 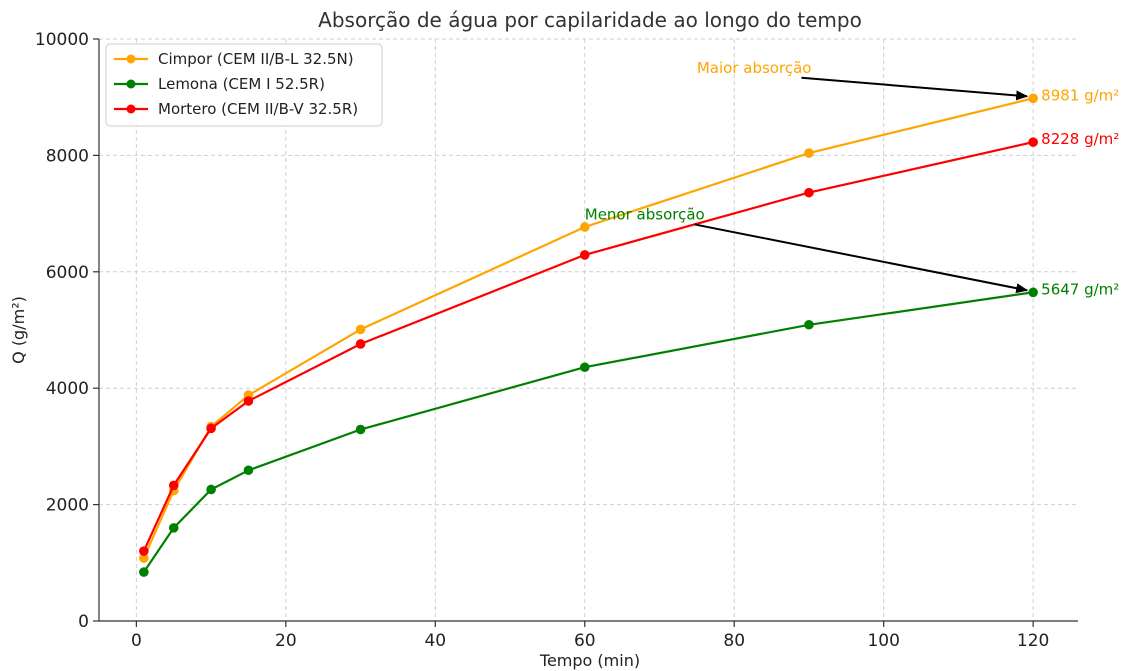 I want to click on y-tick-label: 0, so click(x=83, y=622).